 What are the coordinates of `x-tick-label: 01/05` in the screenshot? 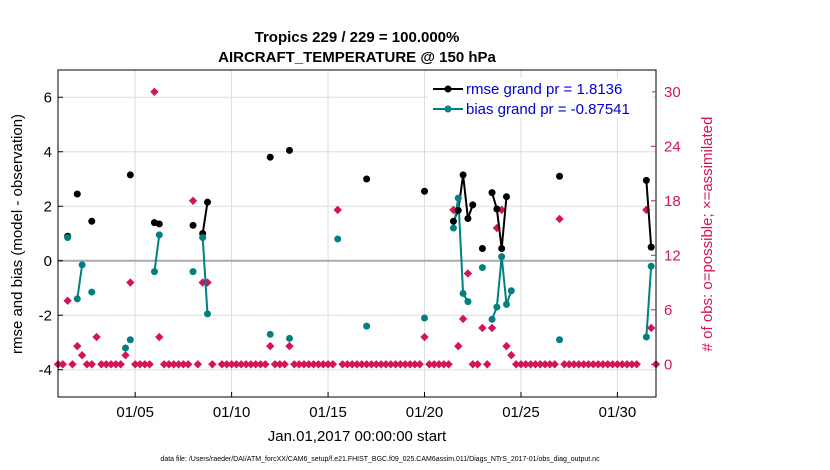 It's located at (135, 412).